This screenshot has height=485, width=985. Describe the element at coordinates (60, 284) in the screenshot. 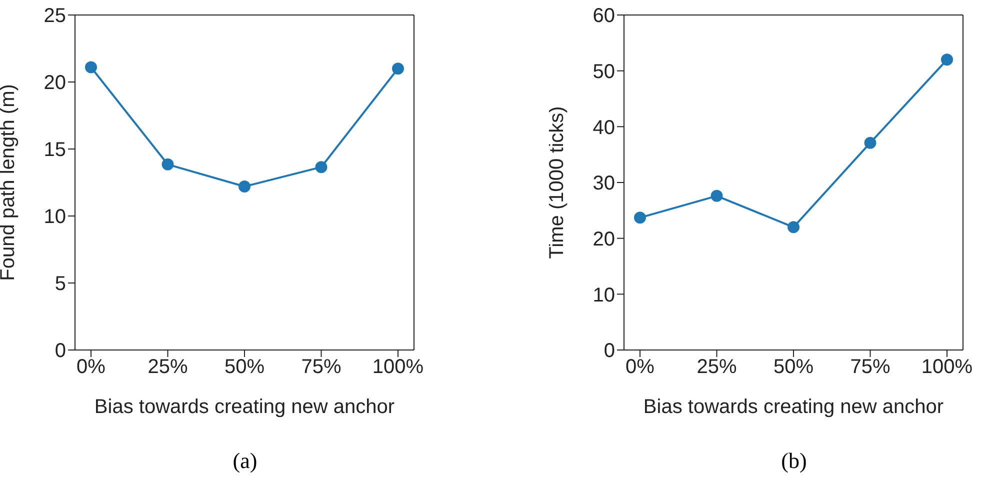

I see `y-tick-label: 5` at that location.